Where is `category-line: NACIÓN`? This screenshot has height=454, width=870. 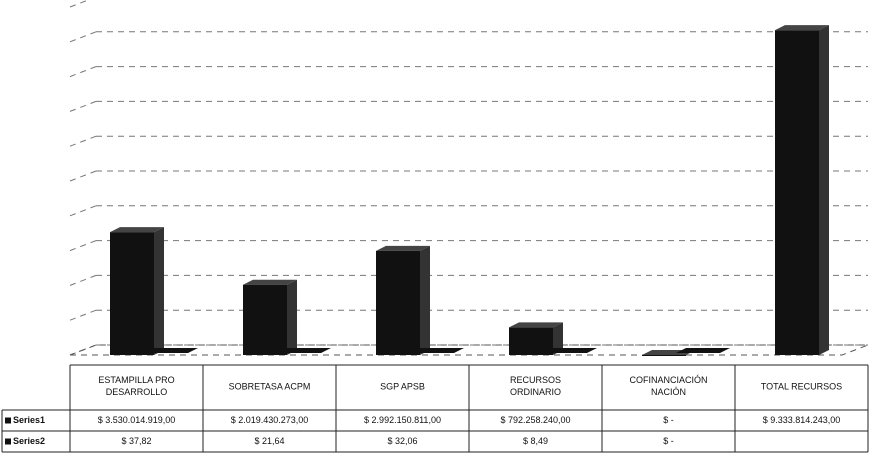 category-line: NACIÓN is located at coordinates (668, 392).